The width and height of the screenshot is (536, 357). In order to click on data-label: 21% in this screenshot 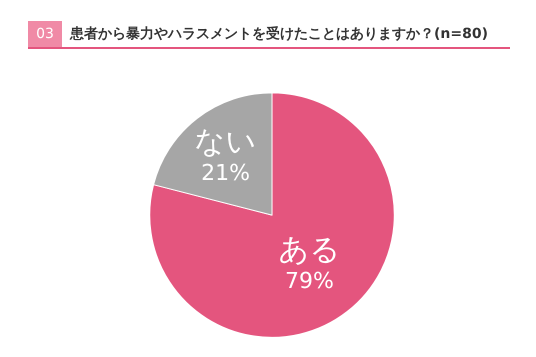, I will do `click(225, 173)`.